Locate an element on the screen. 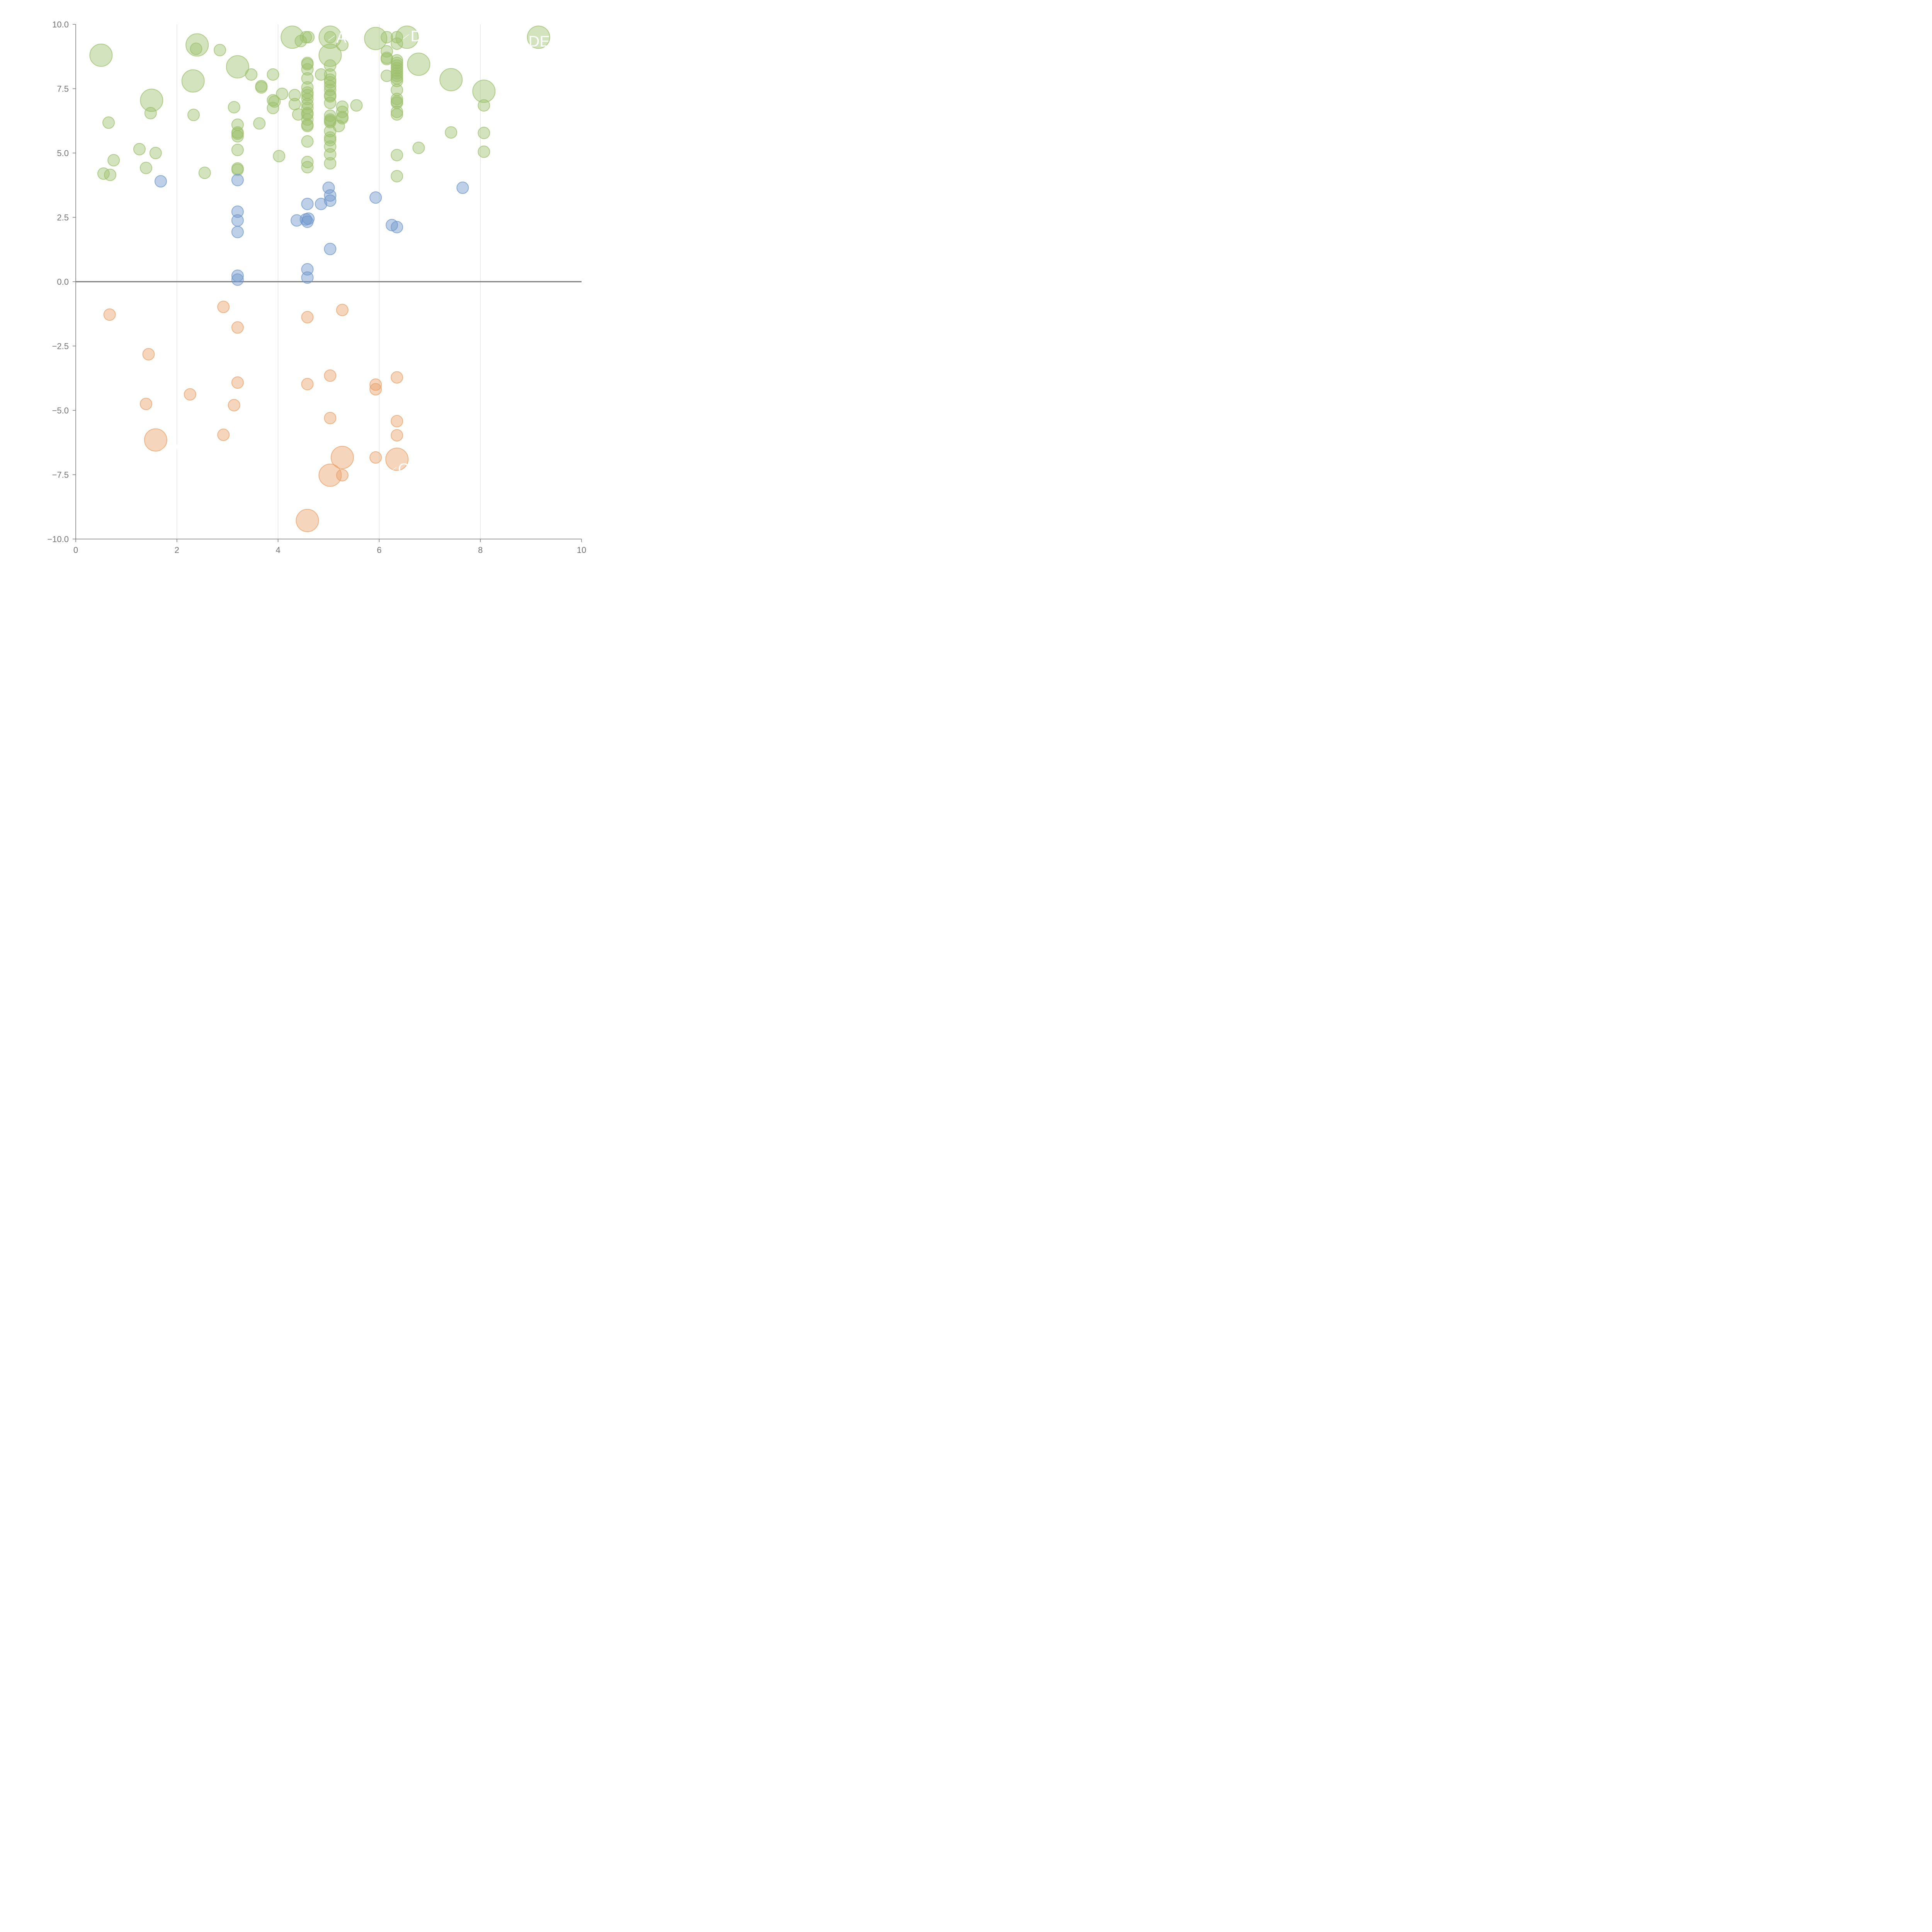 This screenshot has width=1932, height=1932. y-tick-label: 2.5 is located at coordinates (63, 218).